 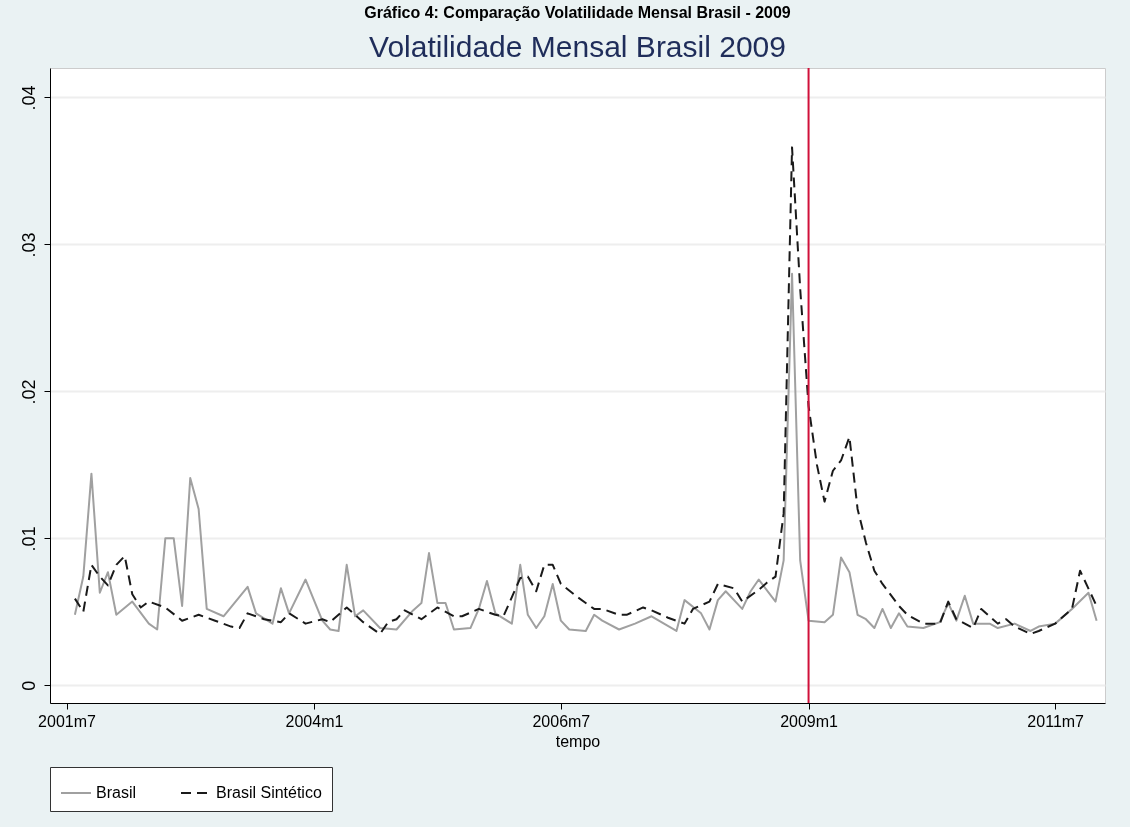 What do you see at coordinates (28, 245) in the screenshot?
I see `y-tick-label: .03` at bounding box center [28, 245].